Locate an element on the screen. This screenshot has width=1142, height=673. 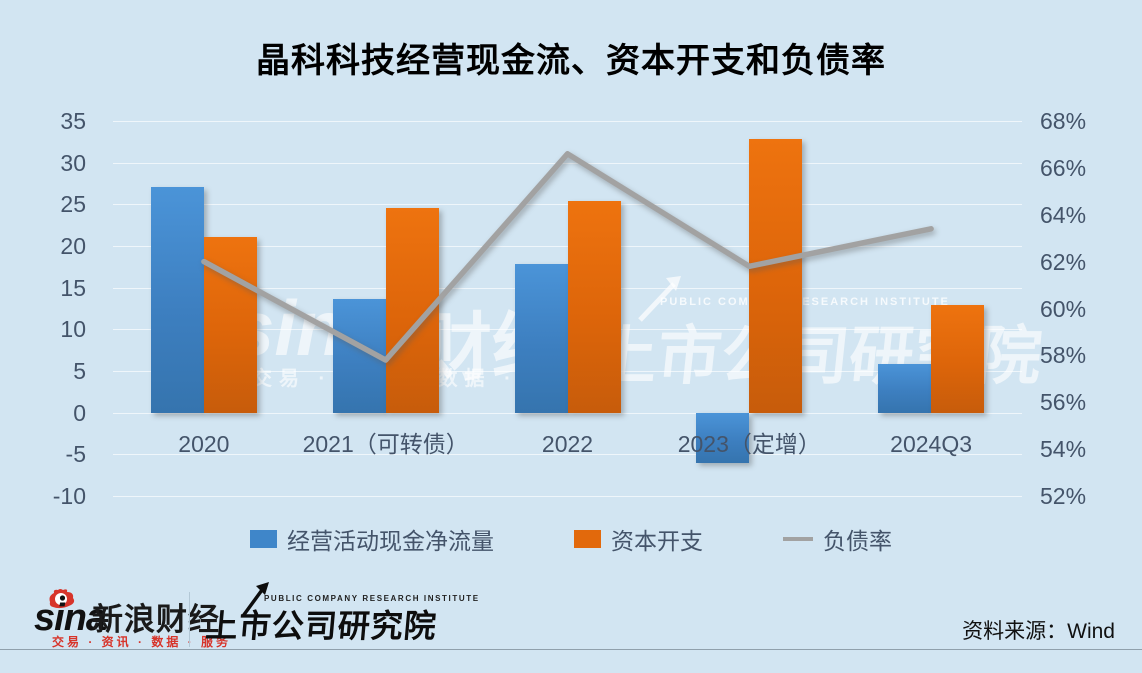
sina-finance-brand: 新浪财经 is located at coordinates (156, 619).